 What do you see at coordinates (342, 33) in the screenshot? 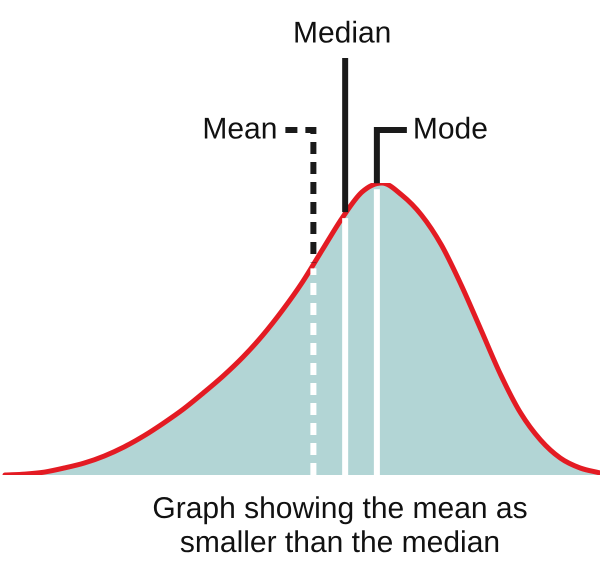
I see `text: Median` at bounding box center [342, 33].